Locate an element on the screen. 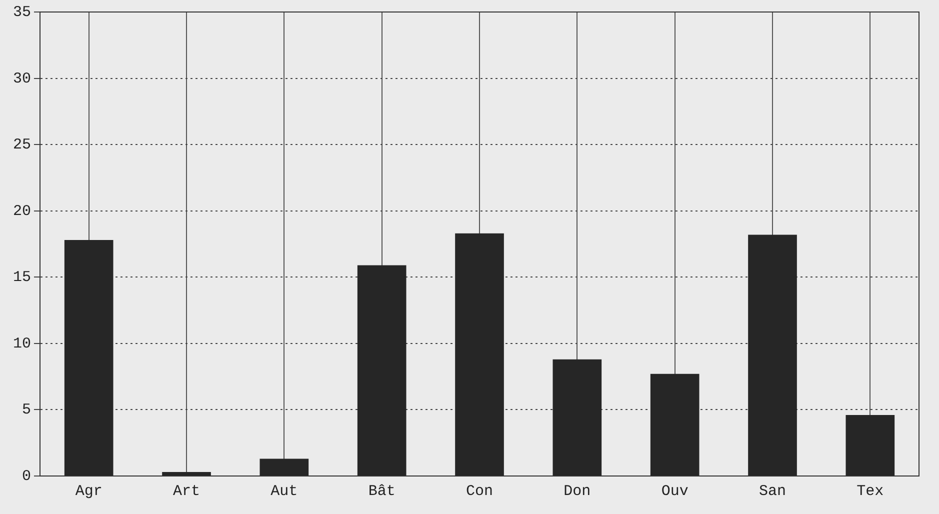 Image resolution: width=939 pixels, height=514 pixels. y-tick-label: 30 is located at coordinates (22, 79).